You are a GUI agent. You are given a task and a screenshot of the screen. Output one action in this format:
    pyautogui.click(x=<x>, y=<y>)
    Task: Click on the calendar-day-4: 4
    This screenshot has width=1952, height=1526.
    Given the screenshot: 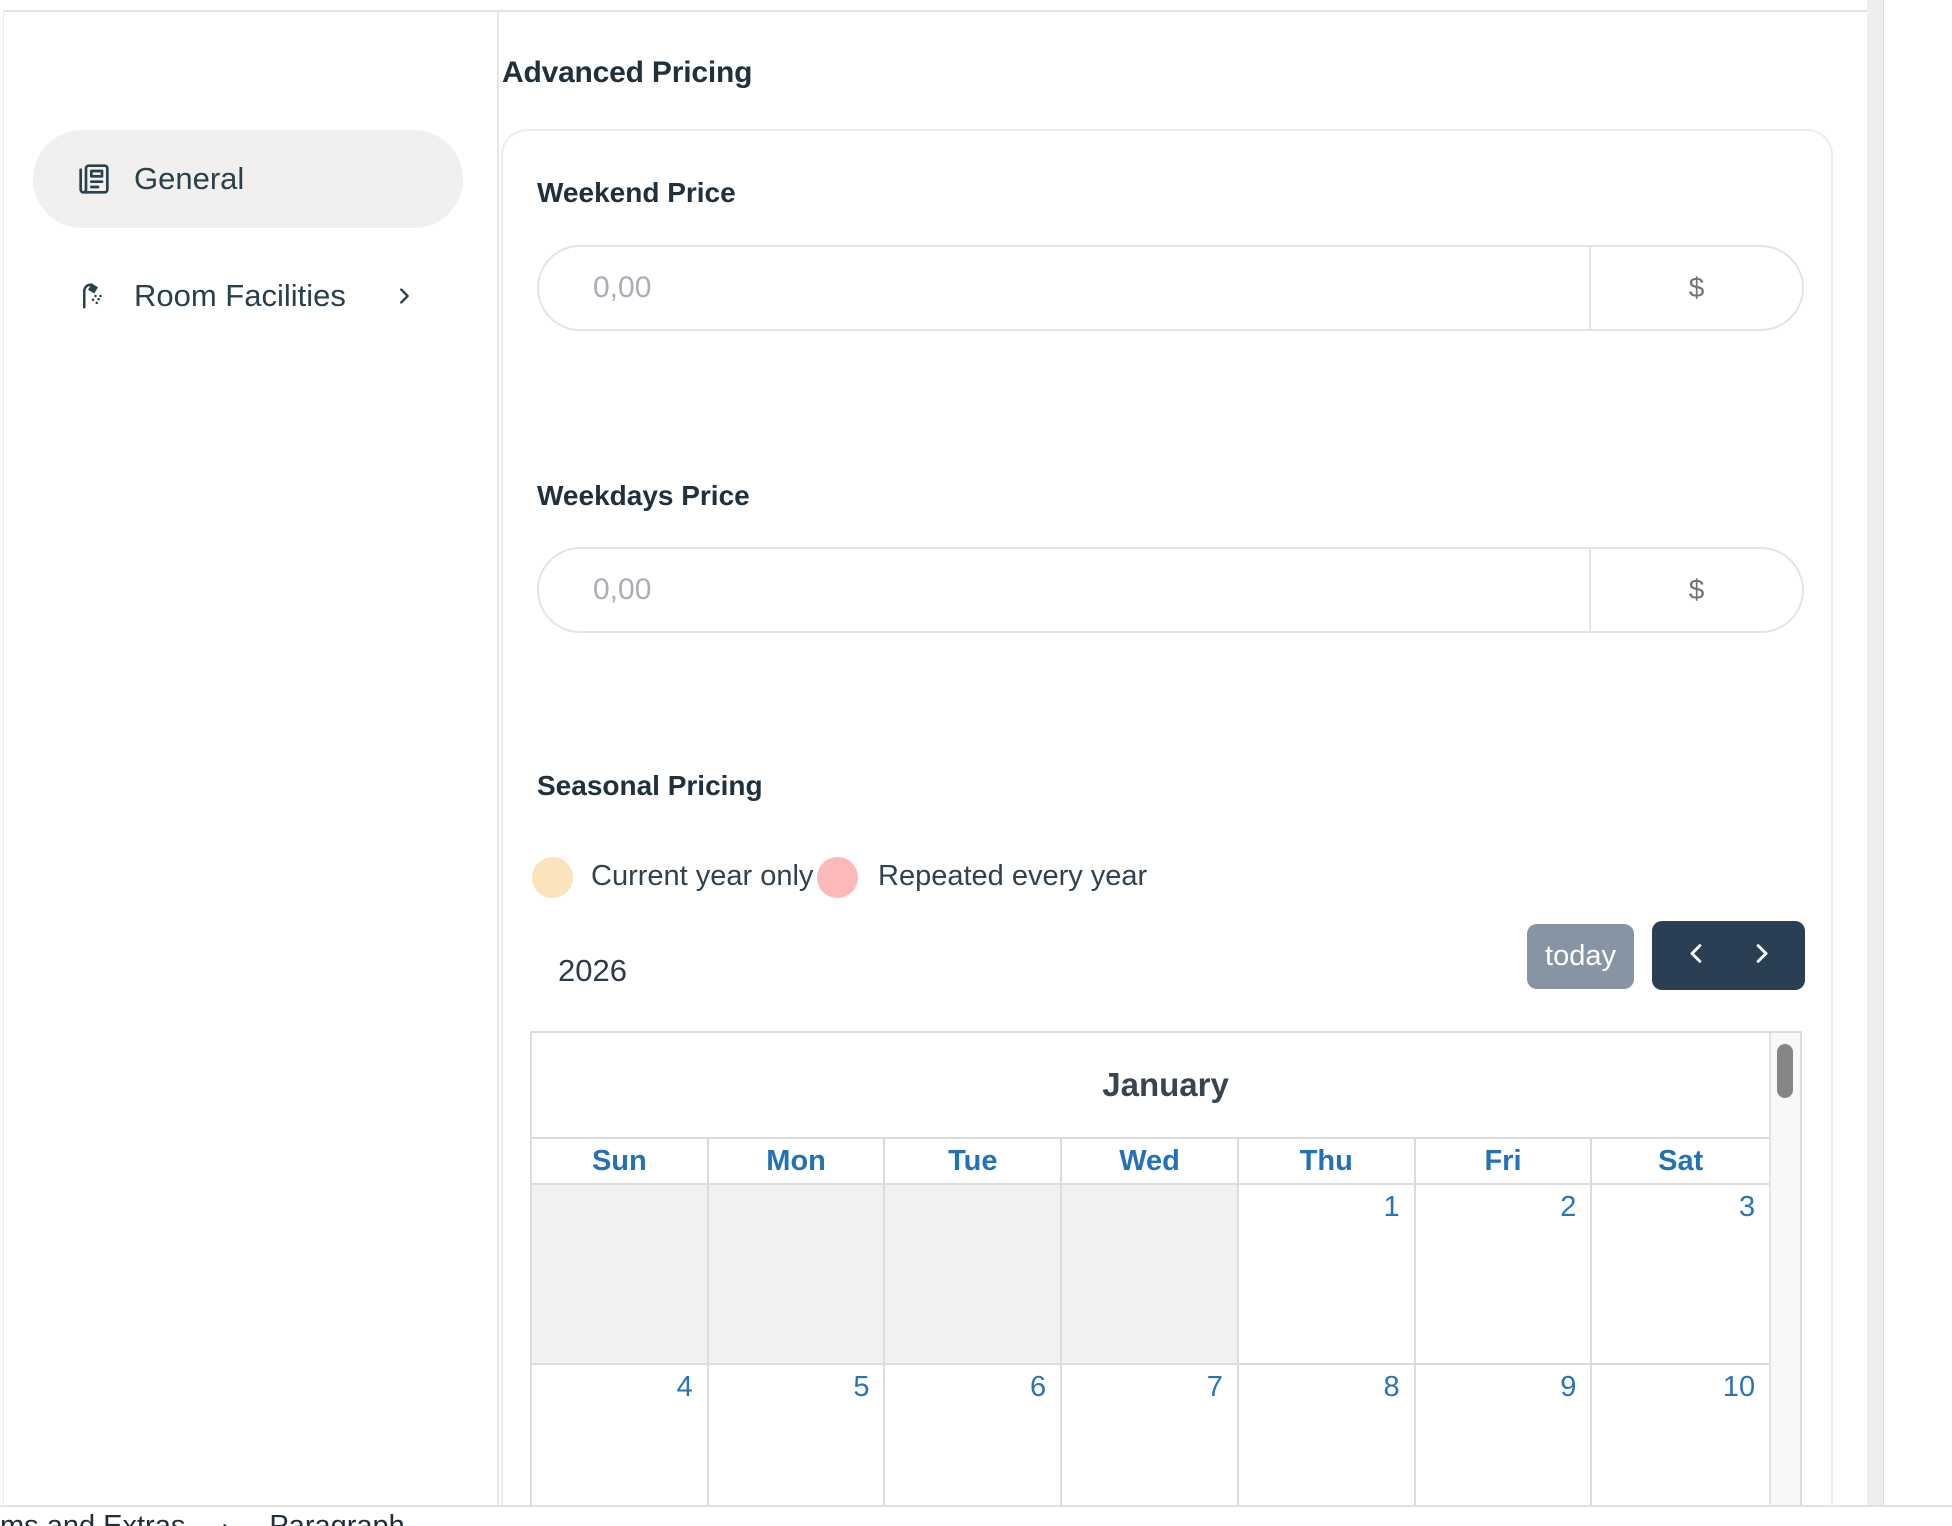 What is the action you would take?
    pyautogui.click(x=620, y=1439)
    